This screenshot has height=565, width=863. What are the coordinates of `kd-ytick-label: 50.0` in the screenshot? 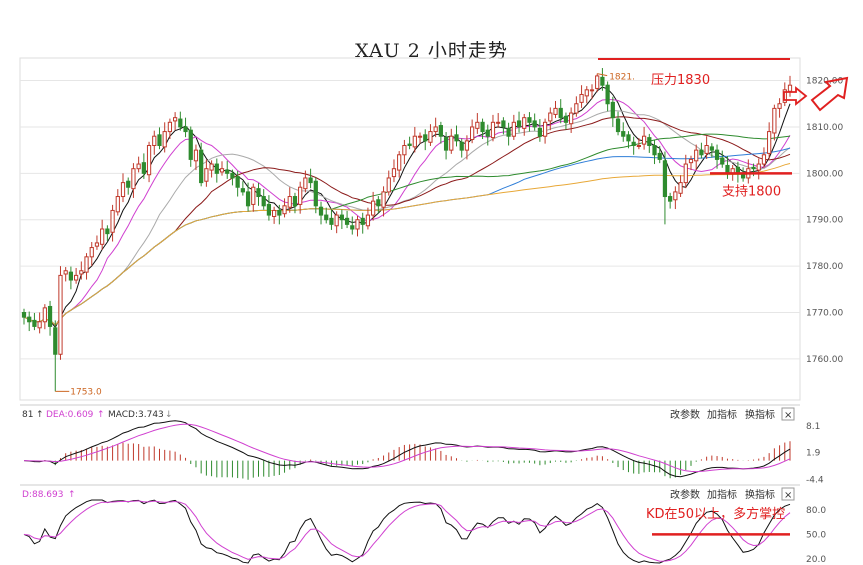 It's located at (816, 535).